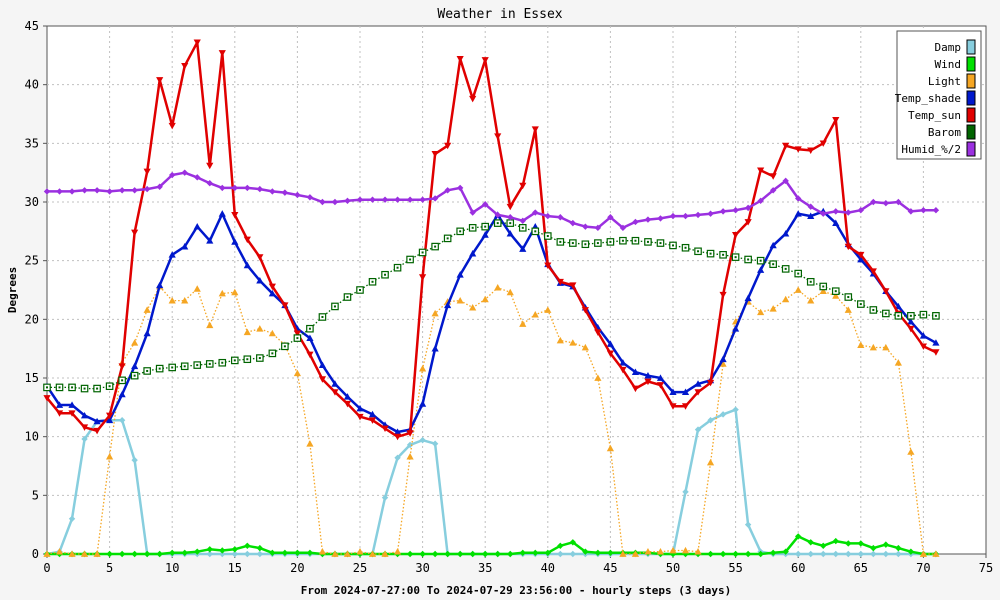 This screenshot has width=1000, height=600. What do you see at coordinates (32, 26) in the screenshot?
I see `y-tick-label: 45` at bounding box center [32, 26].